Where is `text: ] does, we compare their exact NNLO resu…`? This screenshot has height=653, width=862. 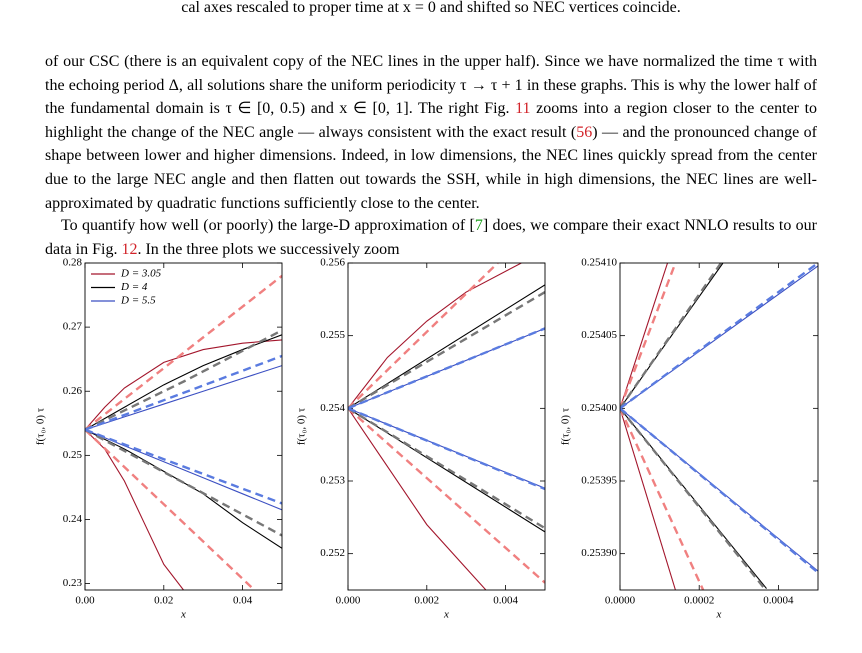
text: ] does, we compare their exact NNLO resu… is located at coordinates (431, 237).